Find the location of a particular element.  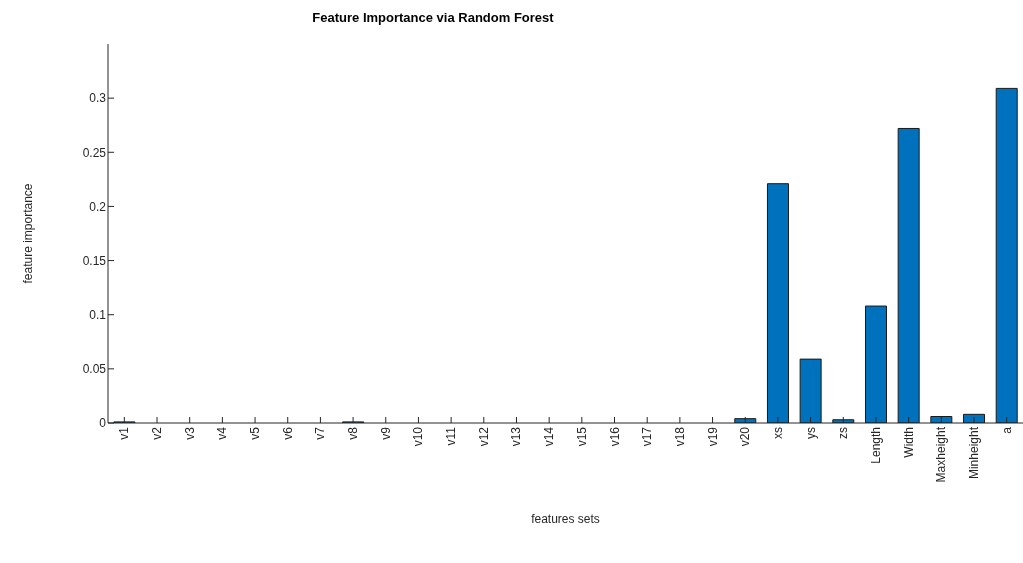

x-tick-label: v14 is located at coordinates (549, 436).